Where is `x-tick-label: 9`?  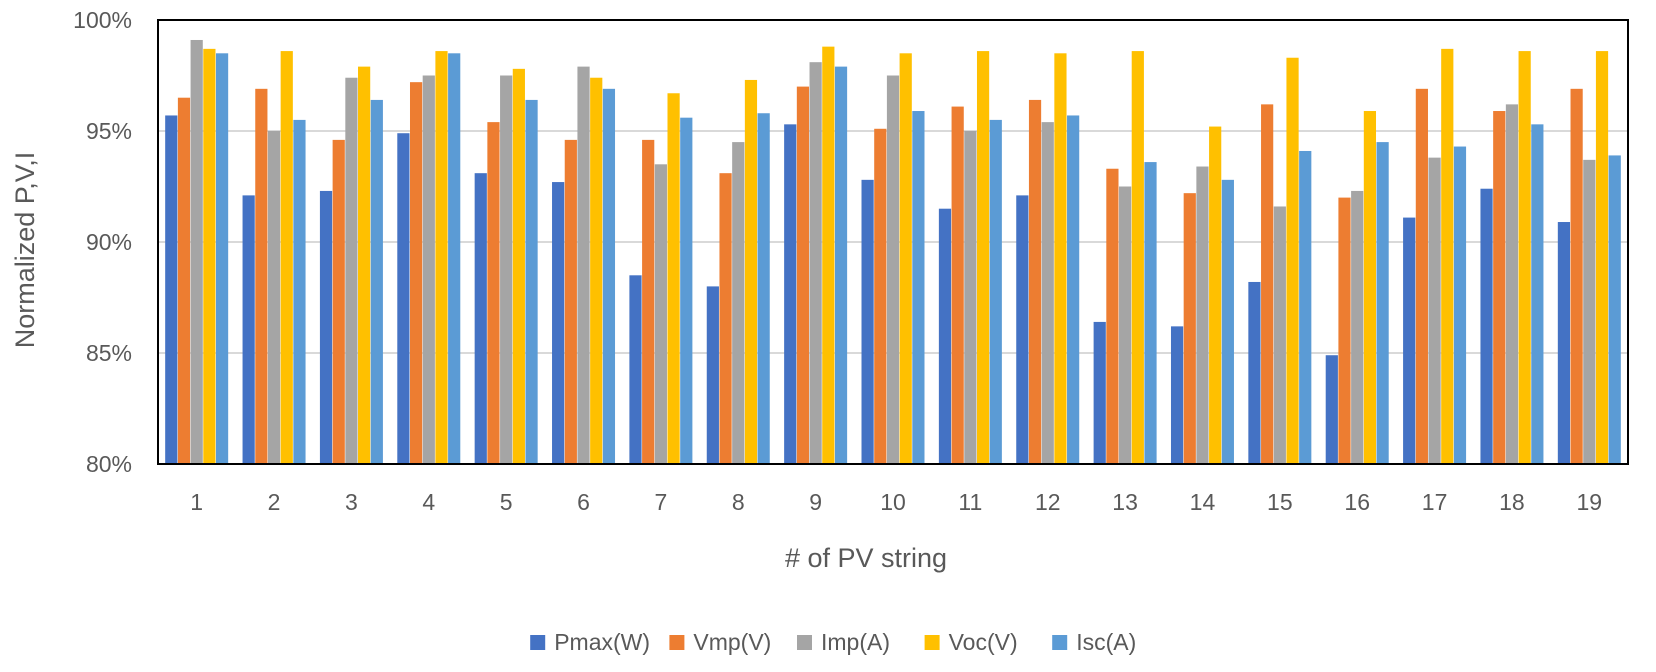 x-tick-label: 9 is located at coordinates (815, 502).